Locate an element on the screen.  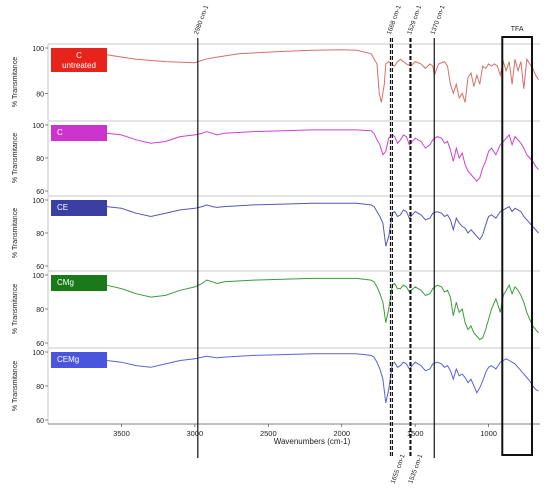
spectrum-line-ce is located at coordinates (297, 224).